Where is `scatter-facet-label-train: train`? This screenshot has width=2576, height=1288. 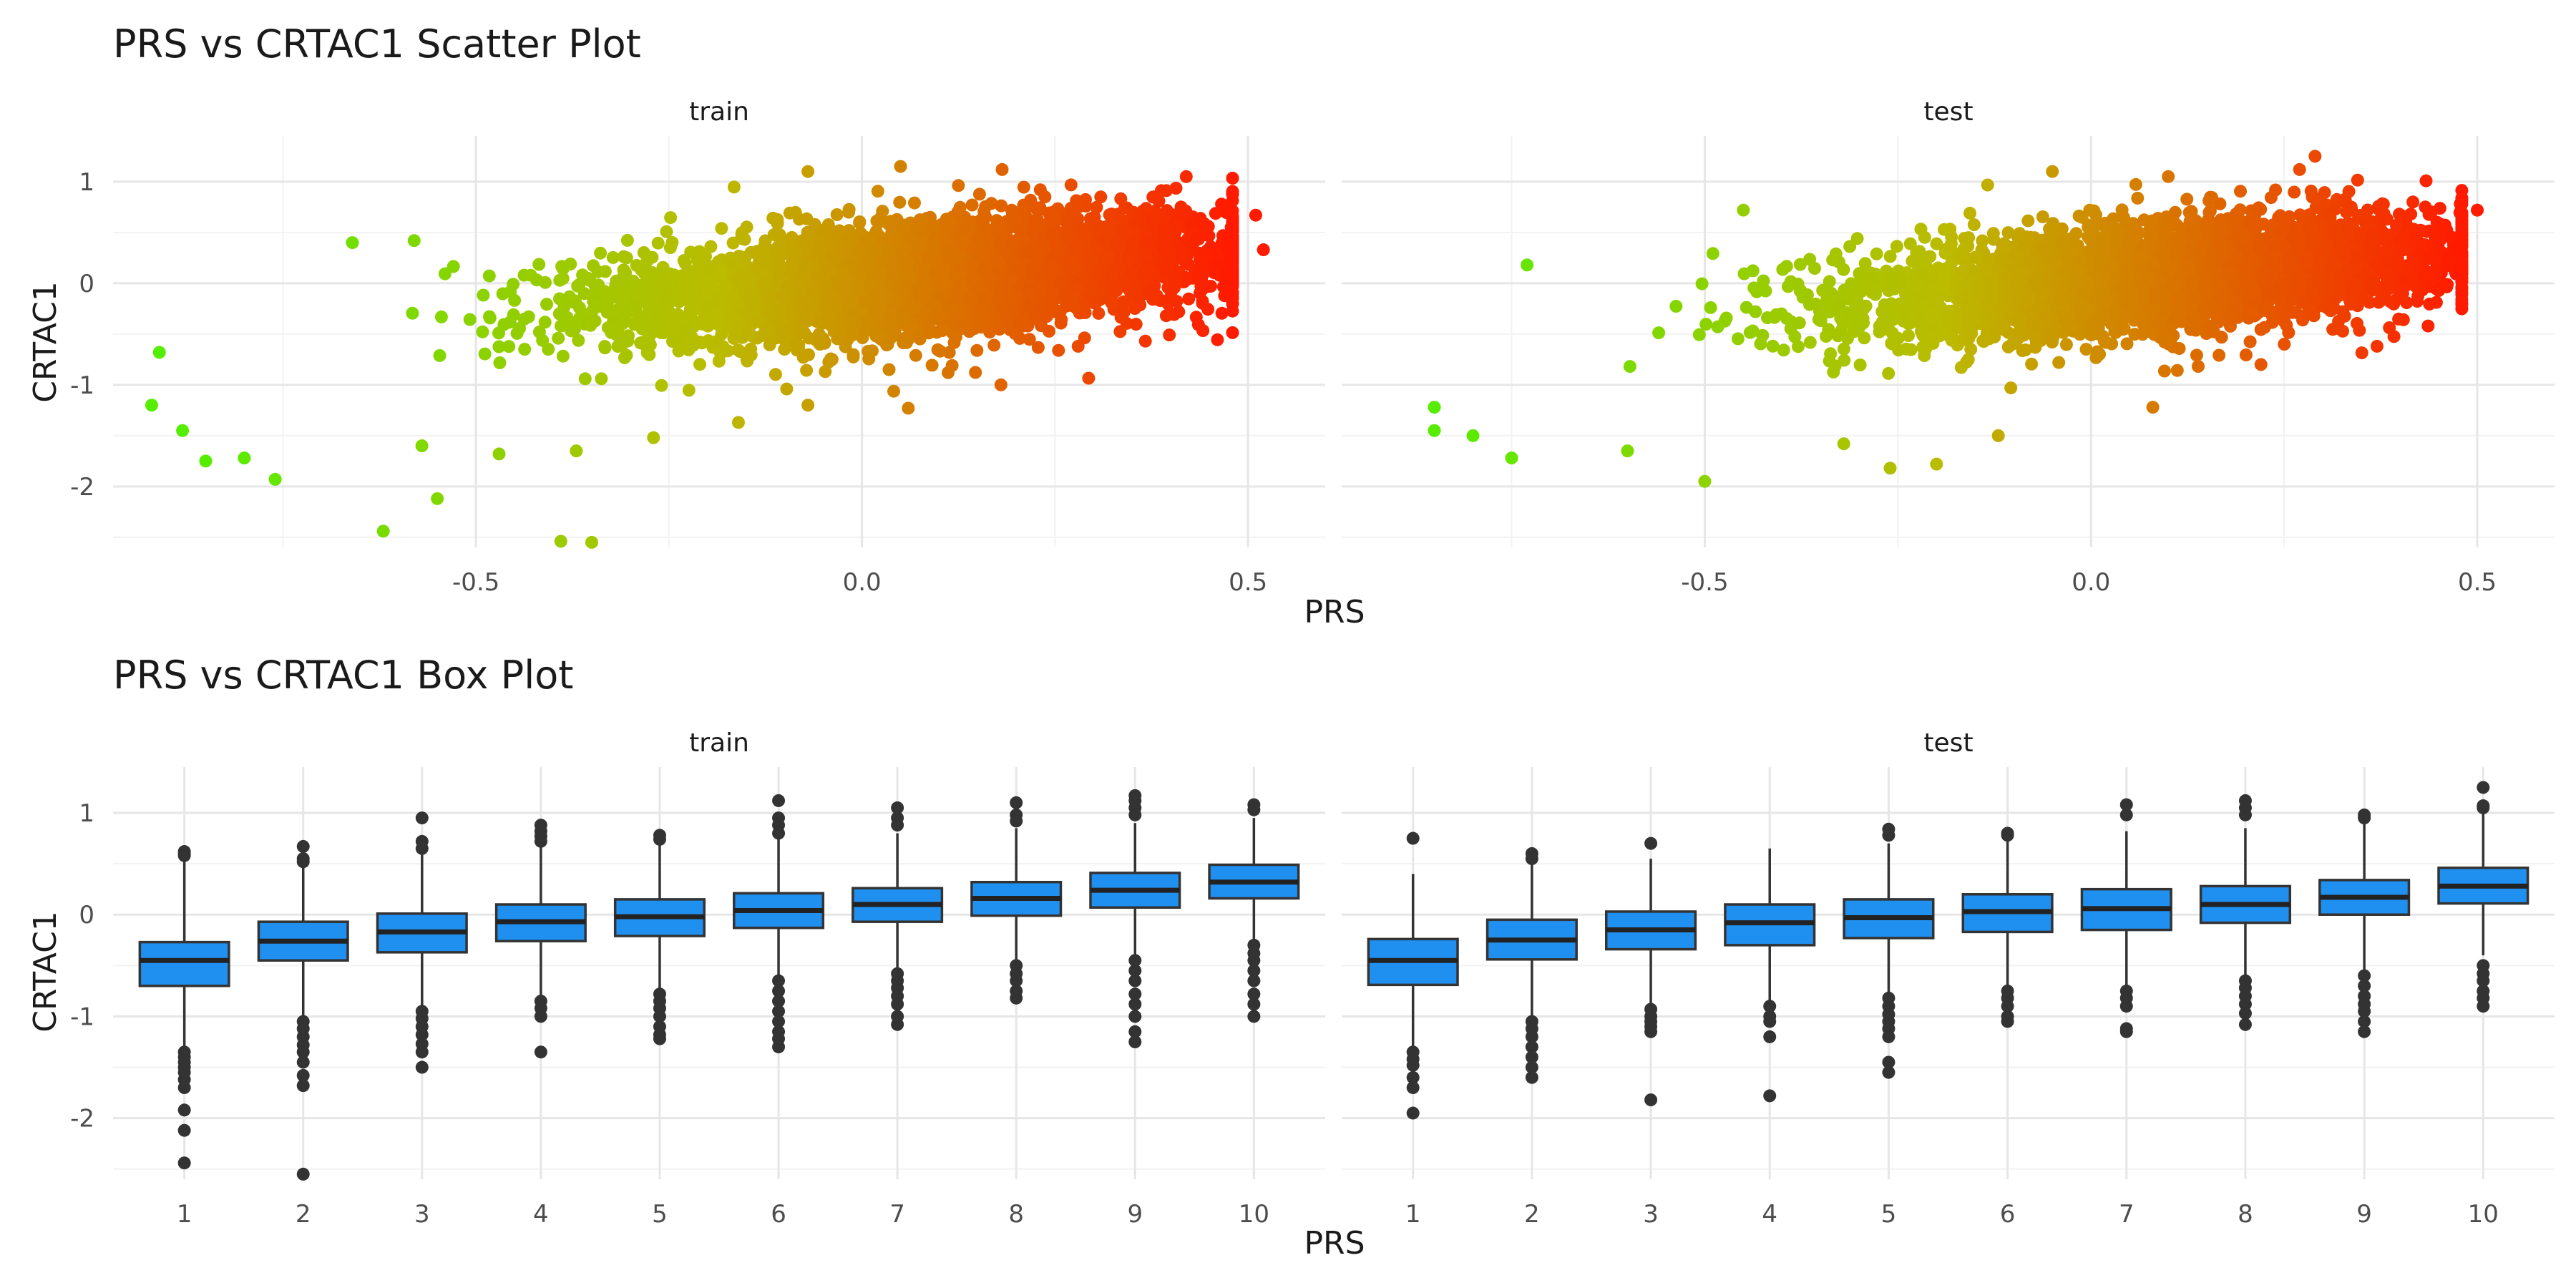 scatter-facet-label-train: train is located at coordinates (719, 112).